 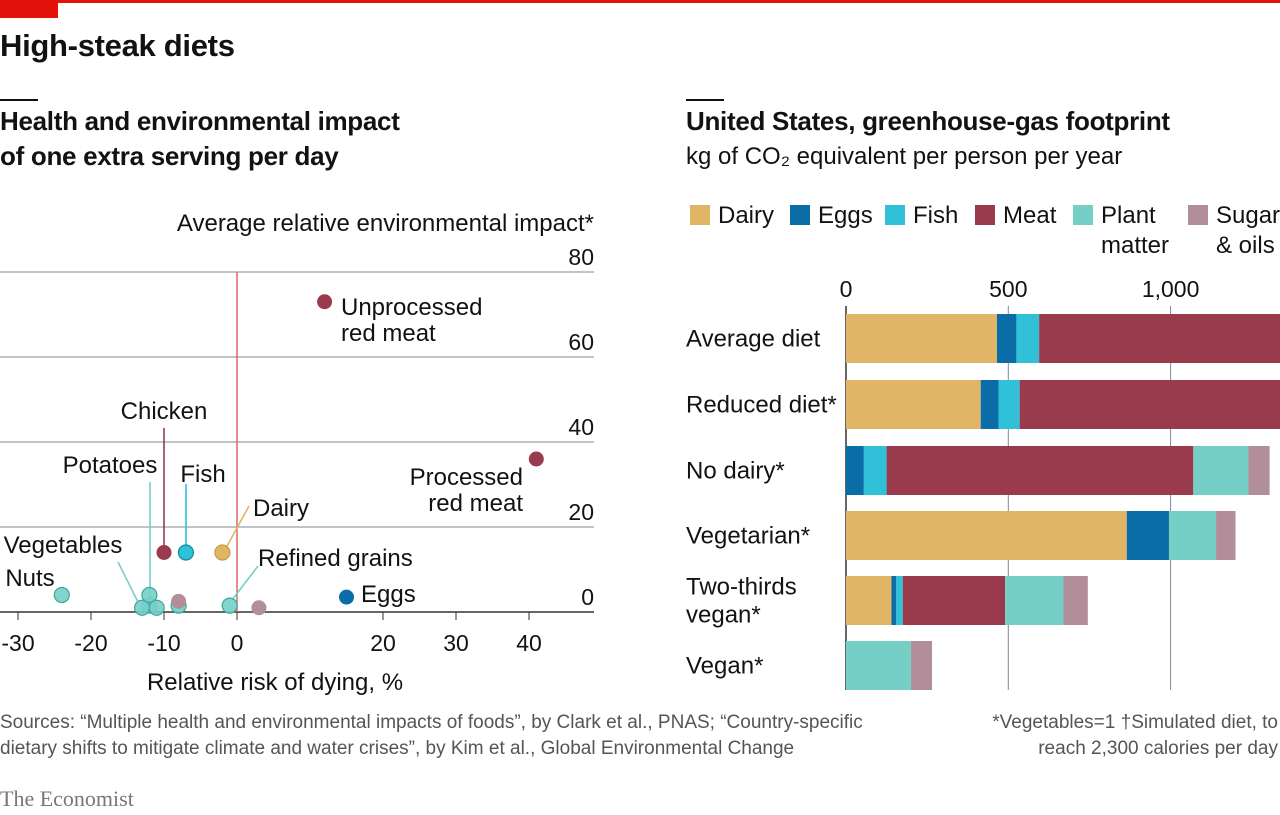 What do you see at coordinates (1192, 535) in the screenshot?
I see `bar-vegetarian-plant-matter` at bounding box center [1192, 535].